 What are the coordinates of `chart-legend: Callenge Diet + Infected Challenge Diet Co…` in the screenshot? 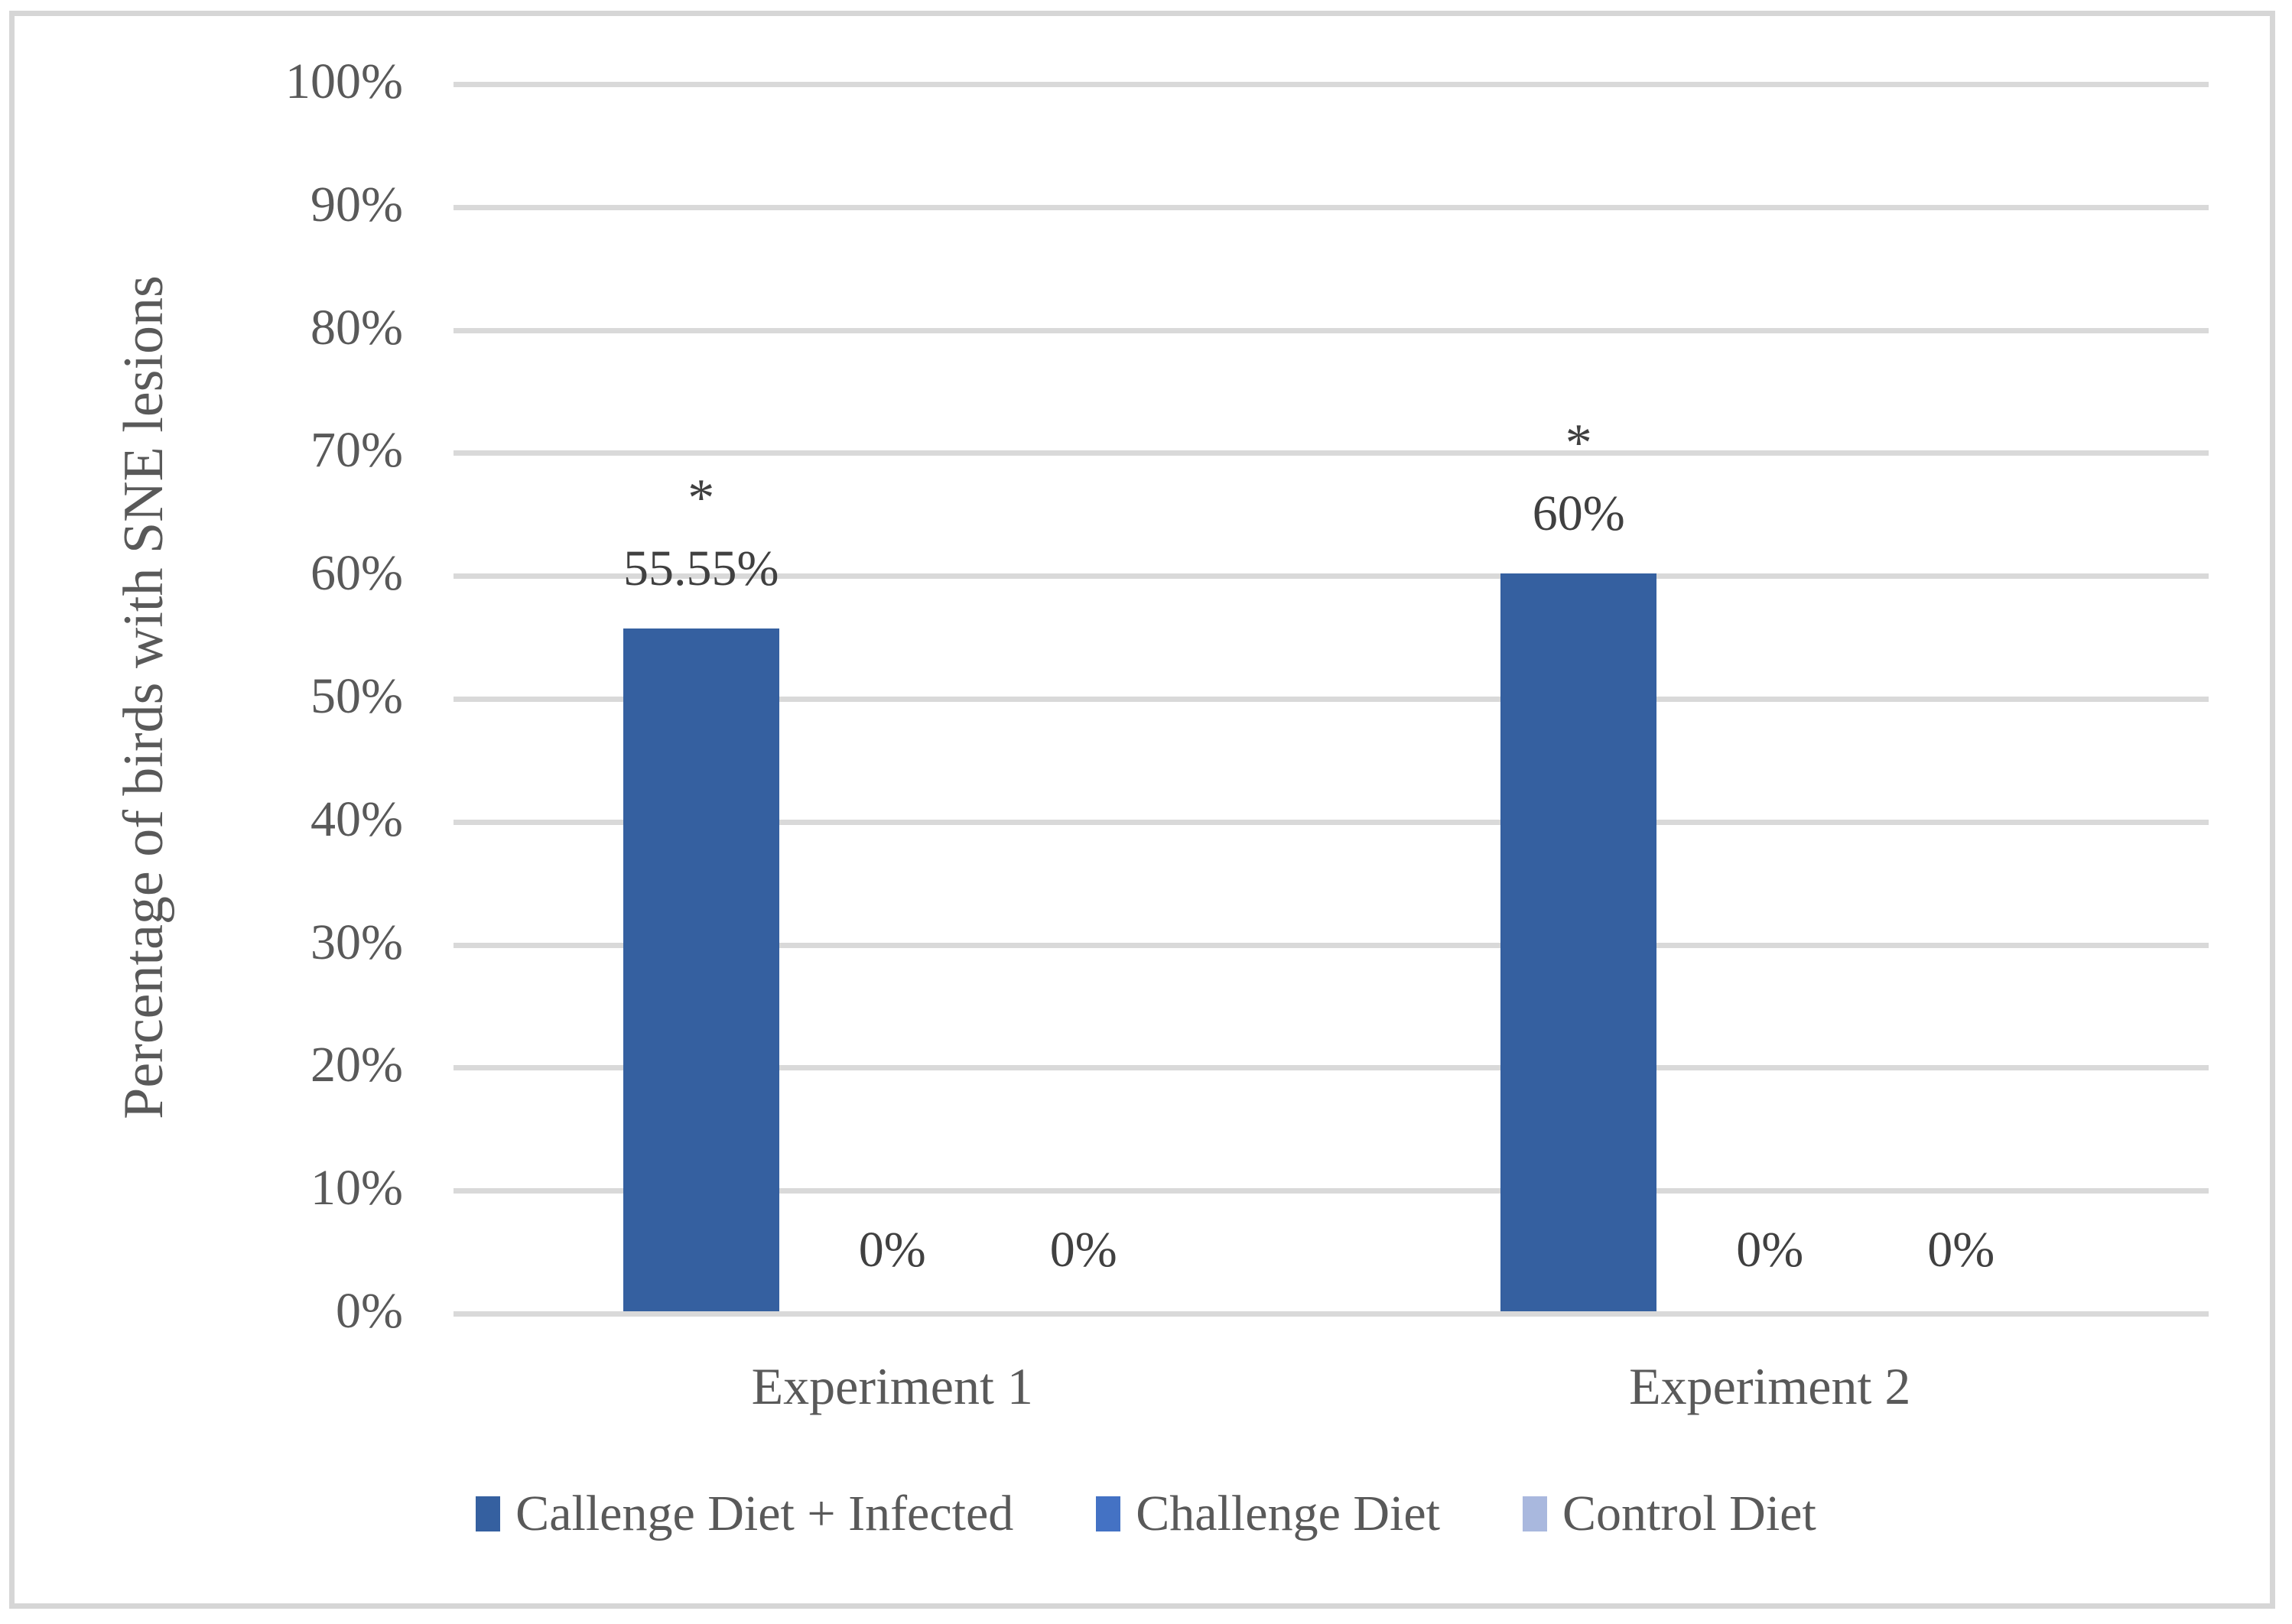 It's located at (1146, 1514).